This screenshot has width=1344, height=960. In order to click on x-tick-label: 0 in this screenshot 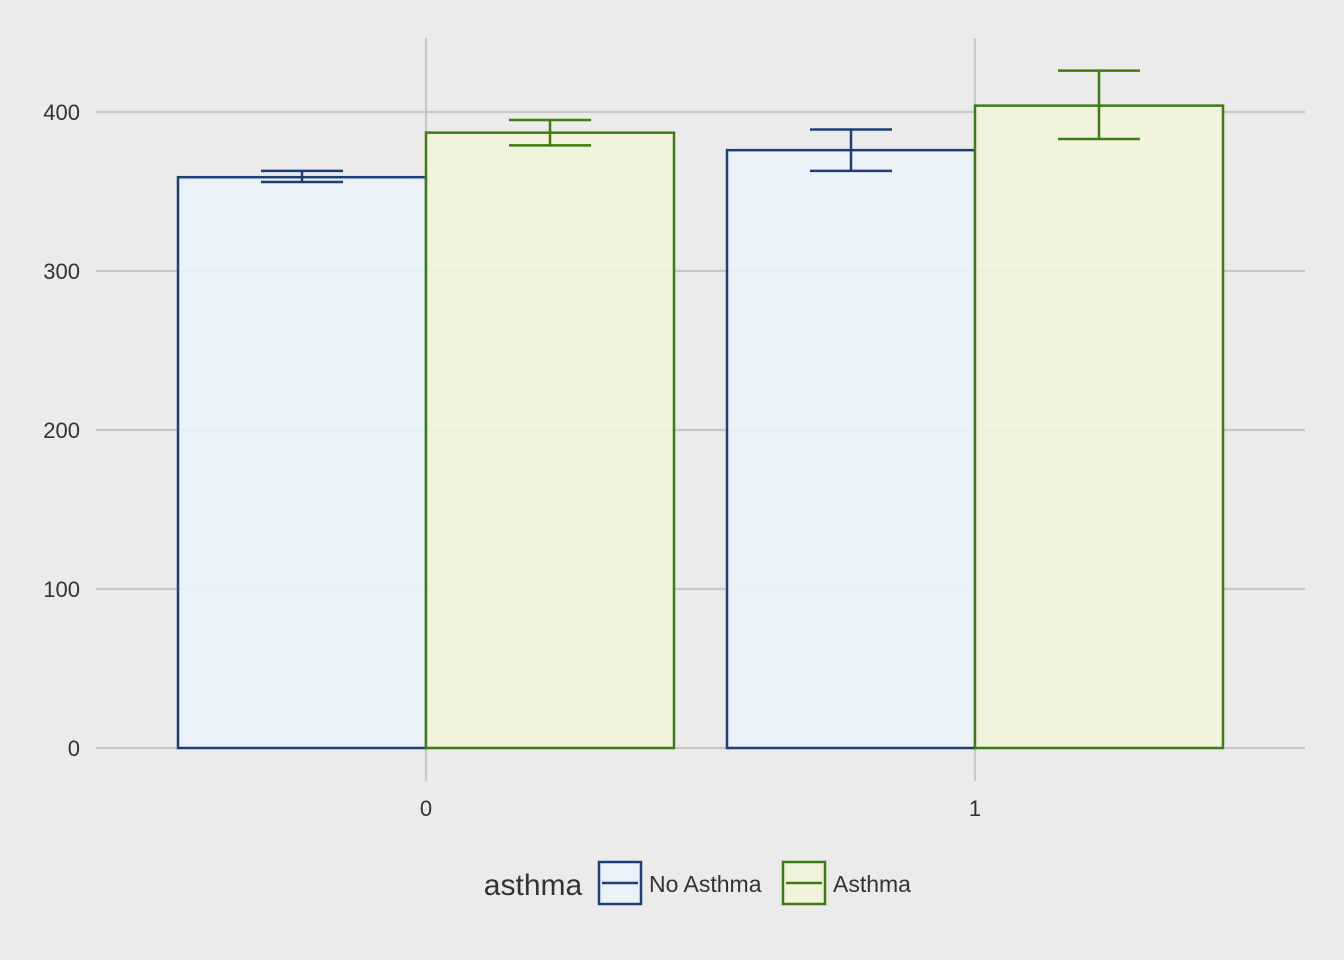, I will do `click(426, 808)`.